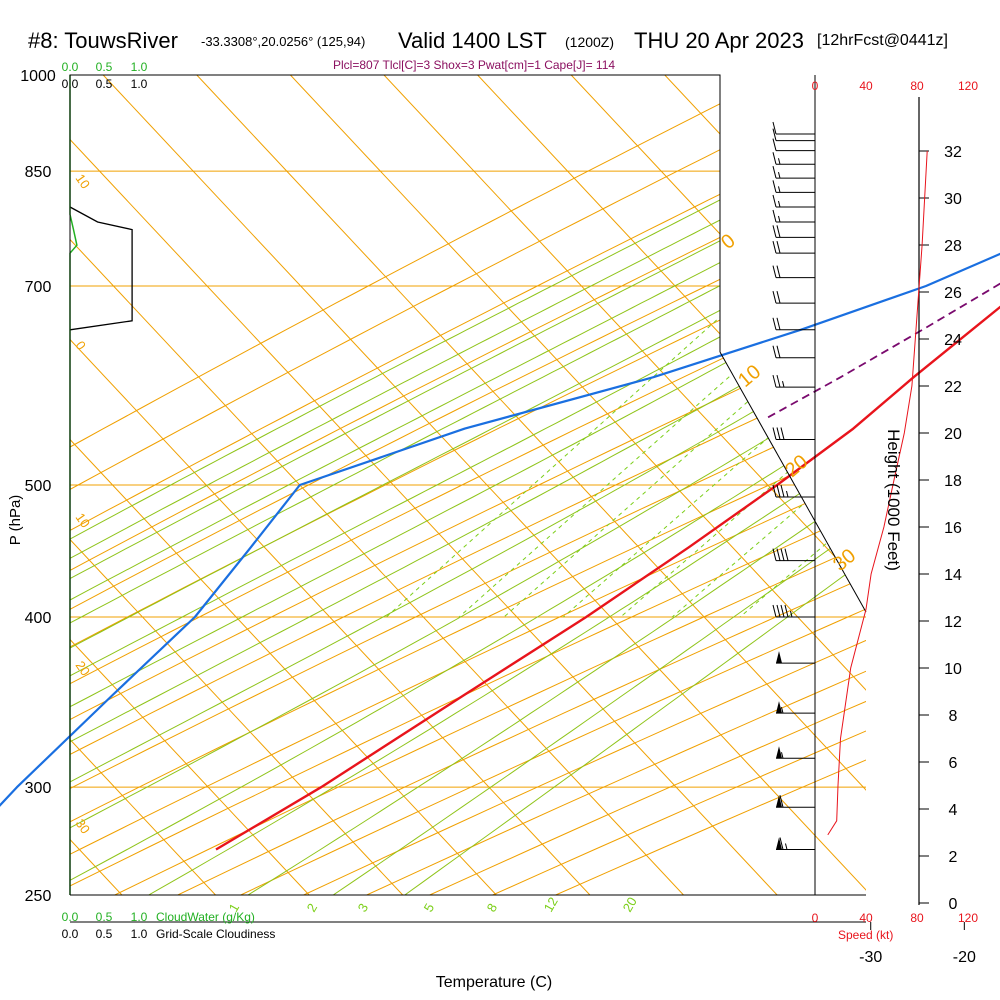 The width and height of the screenshot is (1000, 1000). What do you see at coordinates (815, 86) in the screenshot?
I see `speed-tick-top: 0` at bounding box center [815, 86].